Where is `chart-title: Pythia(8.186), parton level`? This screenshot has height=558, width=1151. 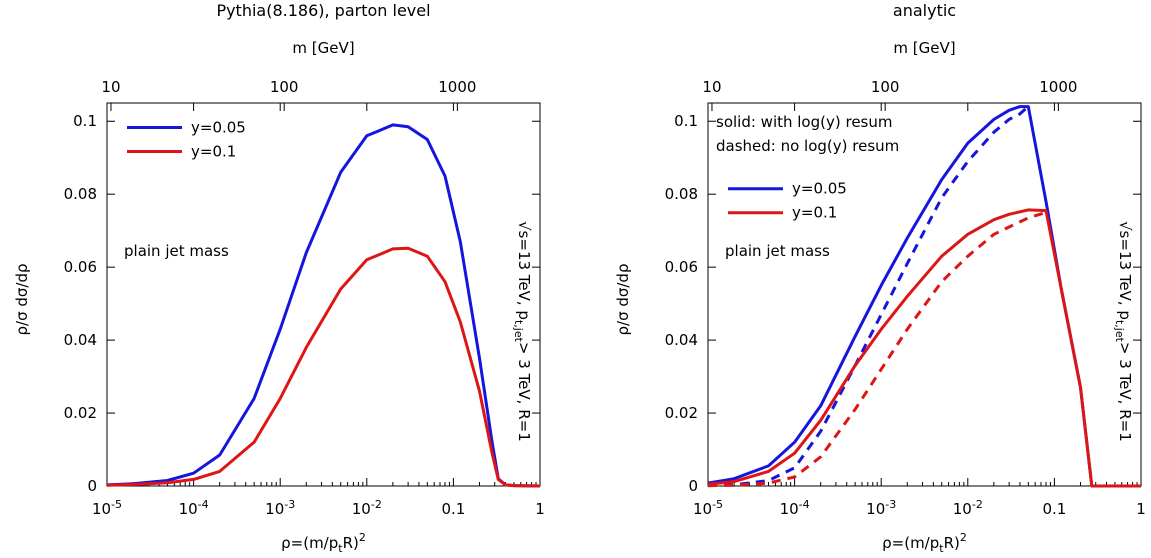
chart-title: Pythia(8.186), parton level is located at coordinates (323, 10).